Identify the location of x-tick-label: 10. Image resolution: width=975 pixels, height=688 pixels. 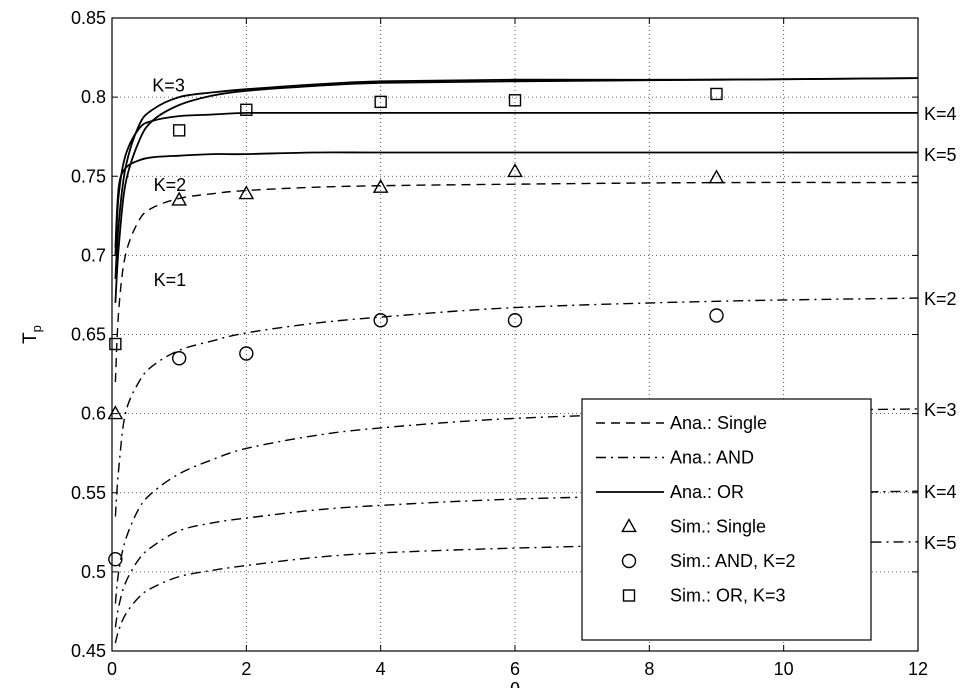
(784, 669).